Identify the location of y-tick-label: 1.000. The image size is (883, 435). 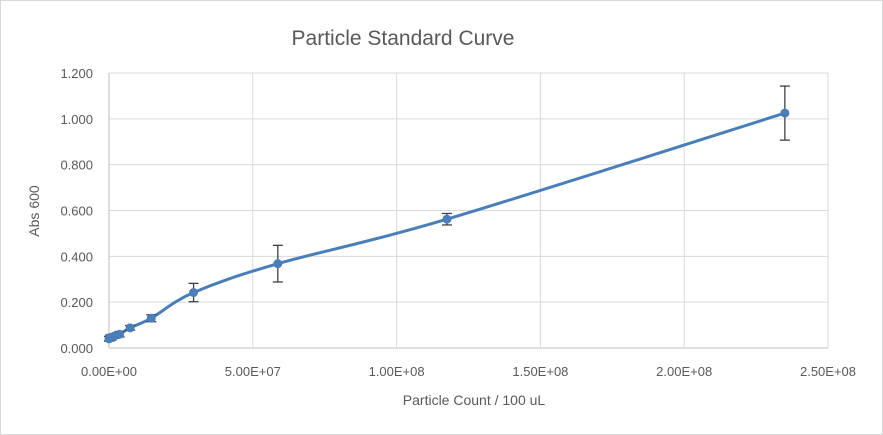
(76, 119).